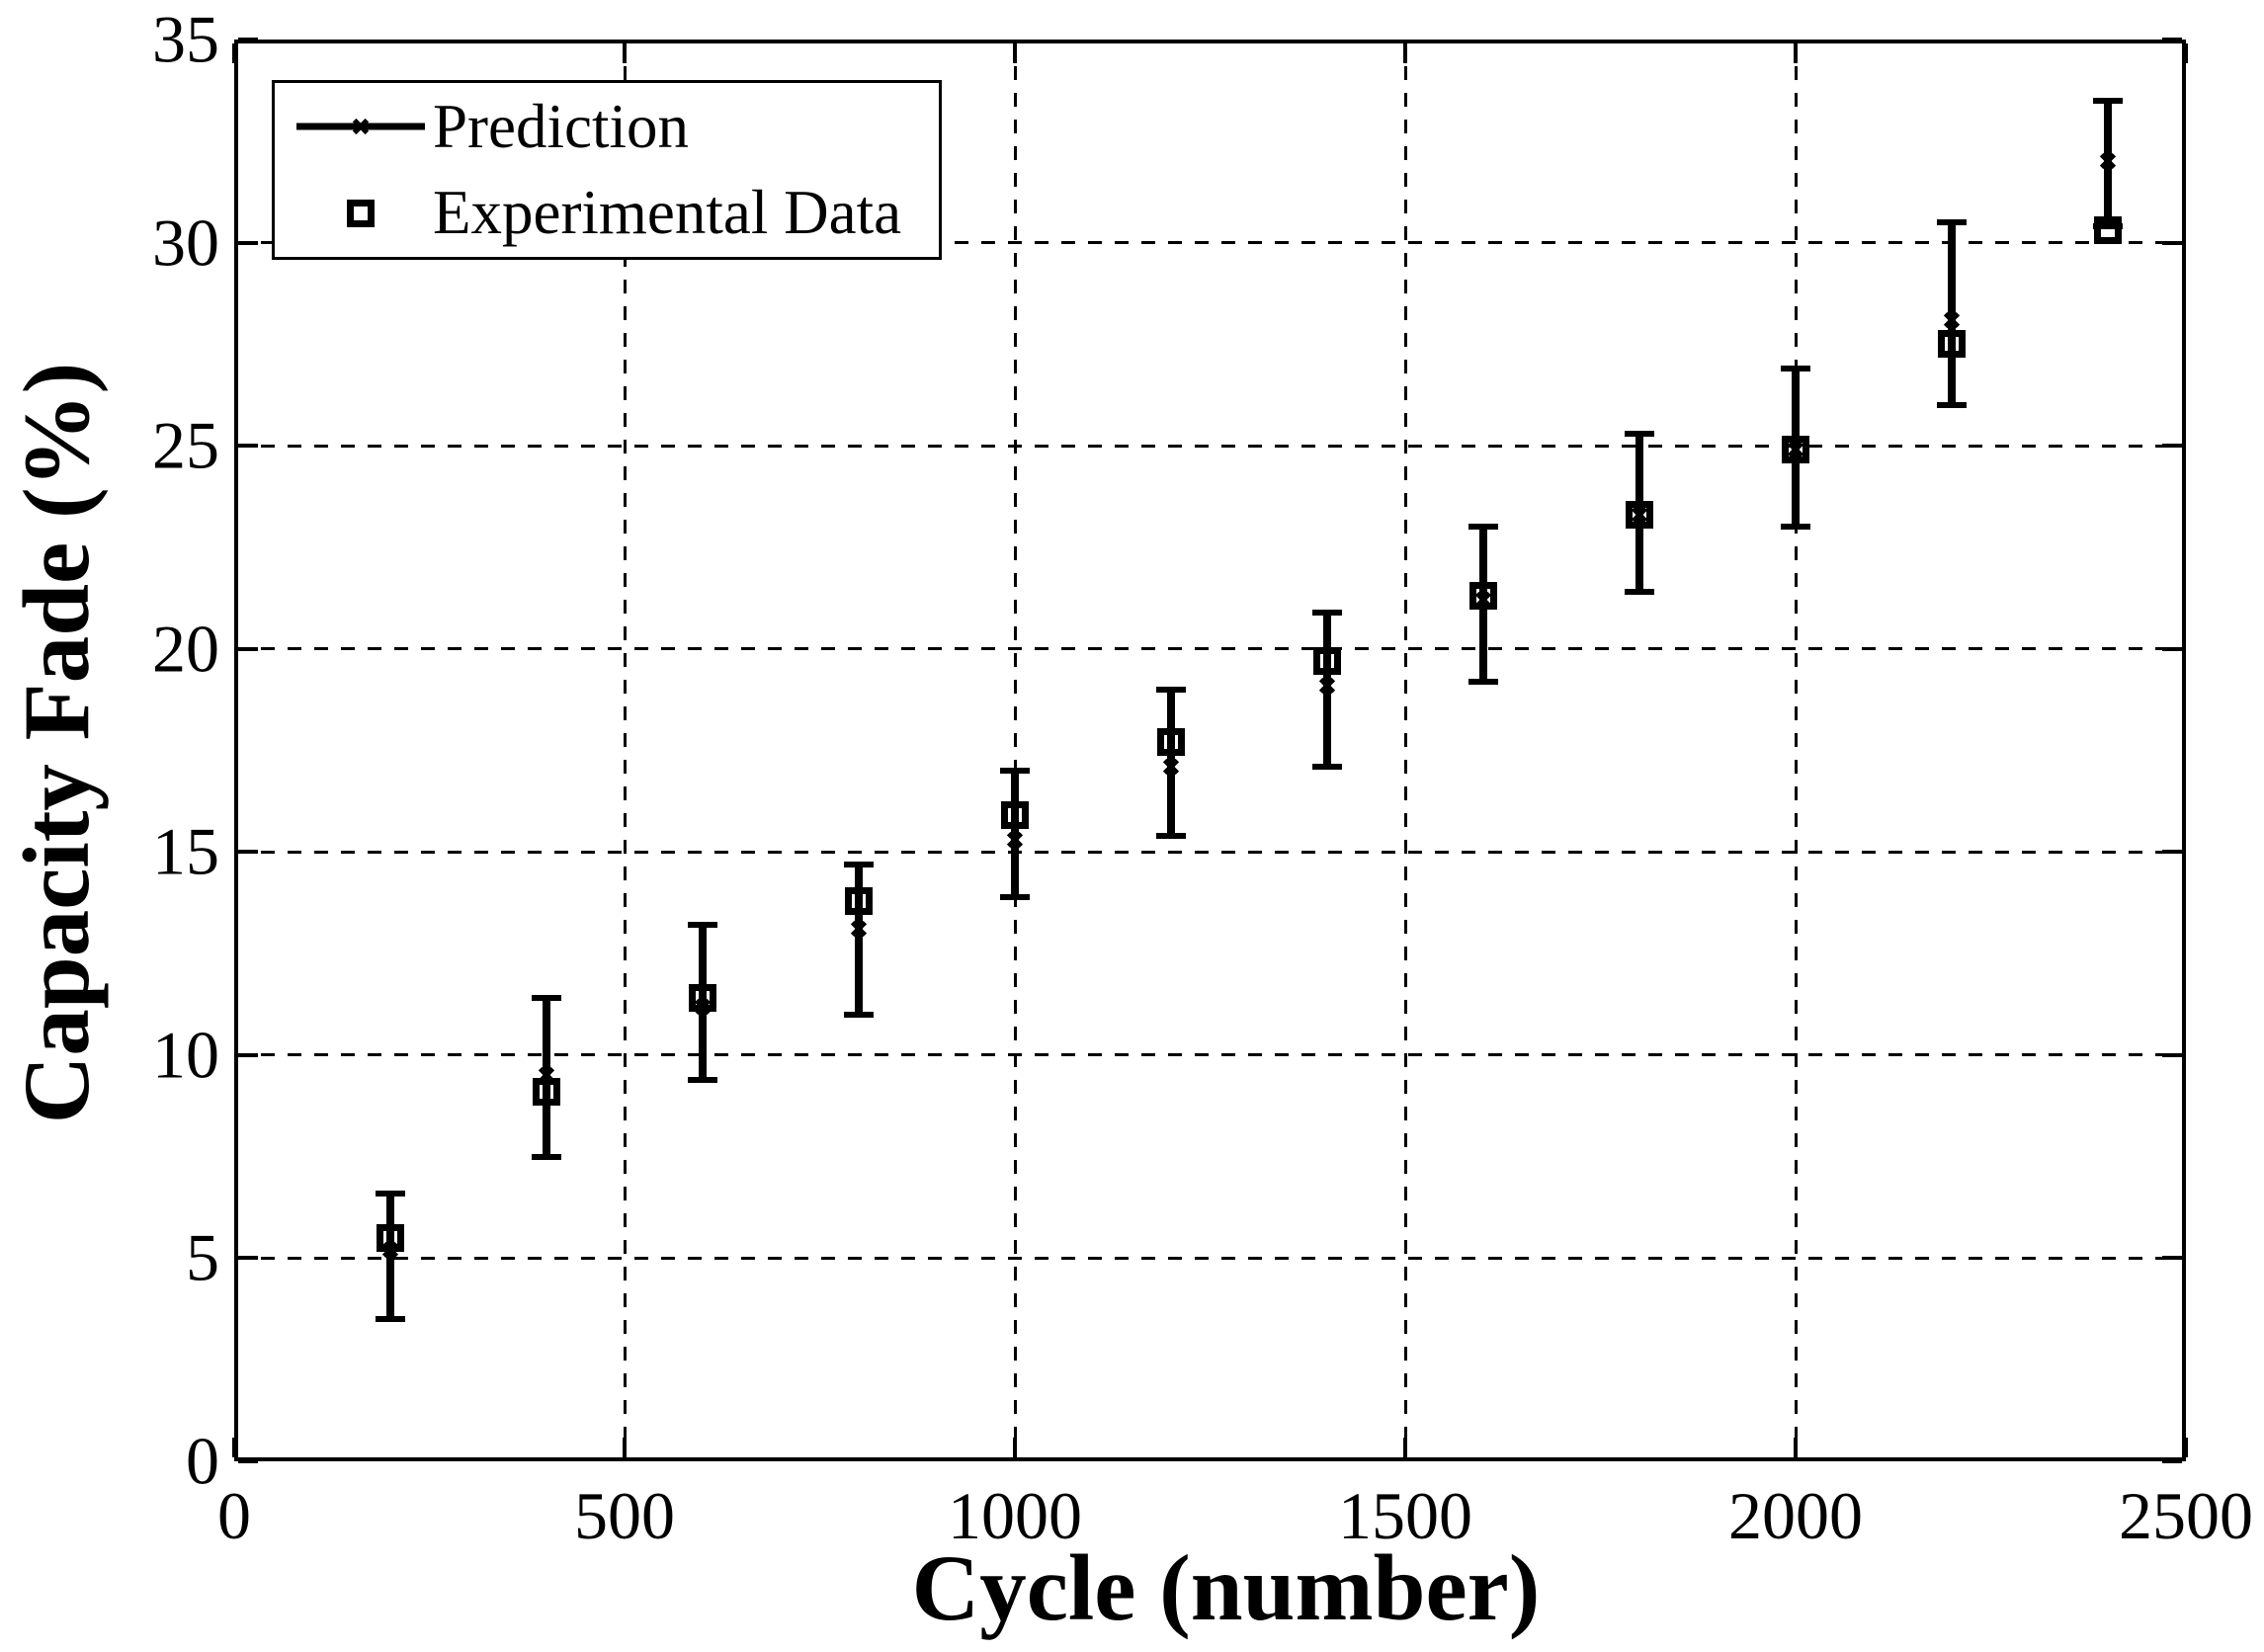  Describe the element at coordinates (202, 1461) in the screenshot. I see `y-tick-label-0: 0` at that location.